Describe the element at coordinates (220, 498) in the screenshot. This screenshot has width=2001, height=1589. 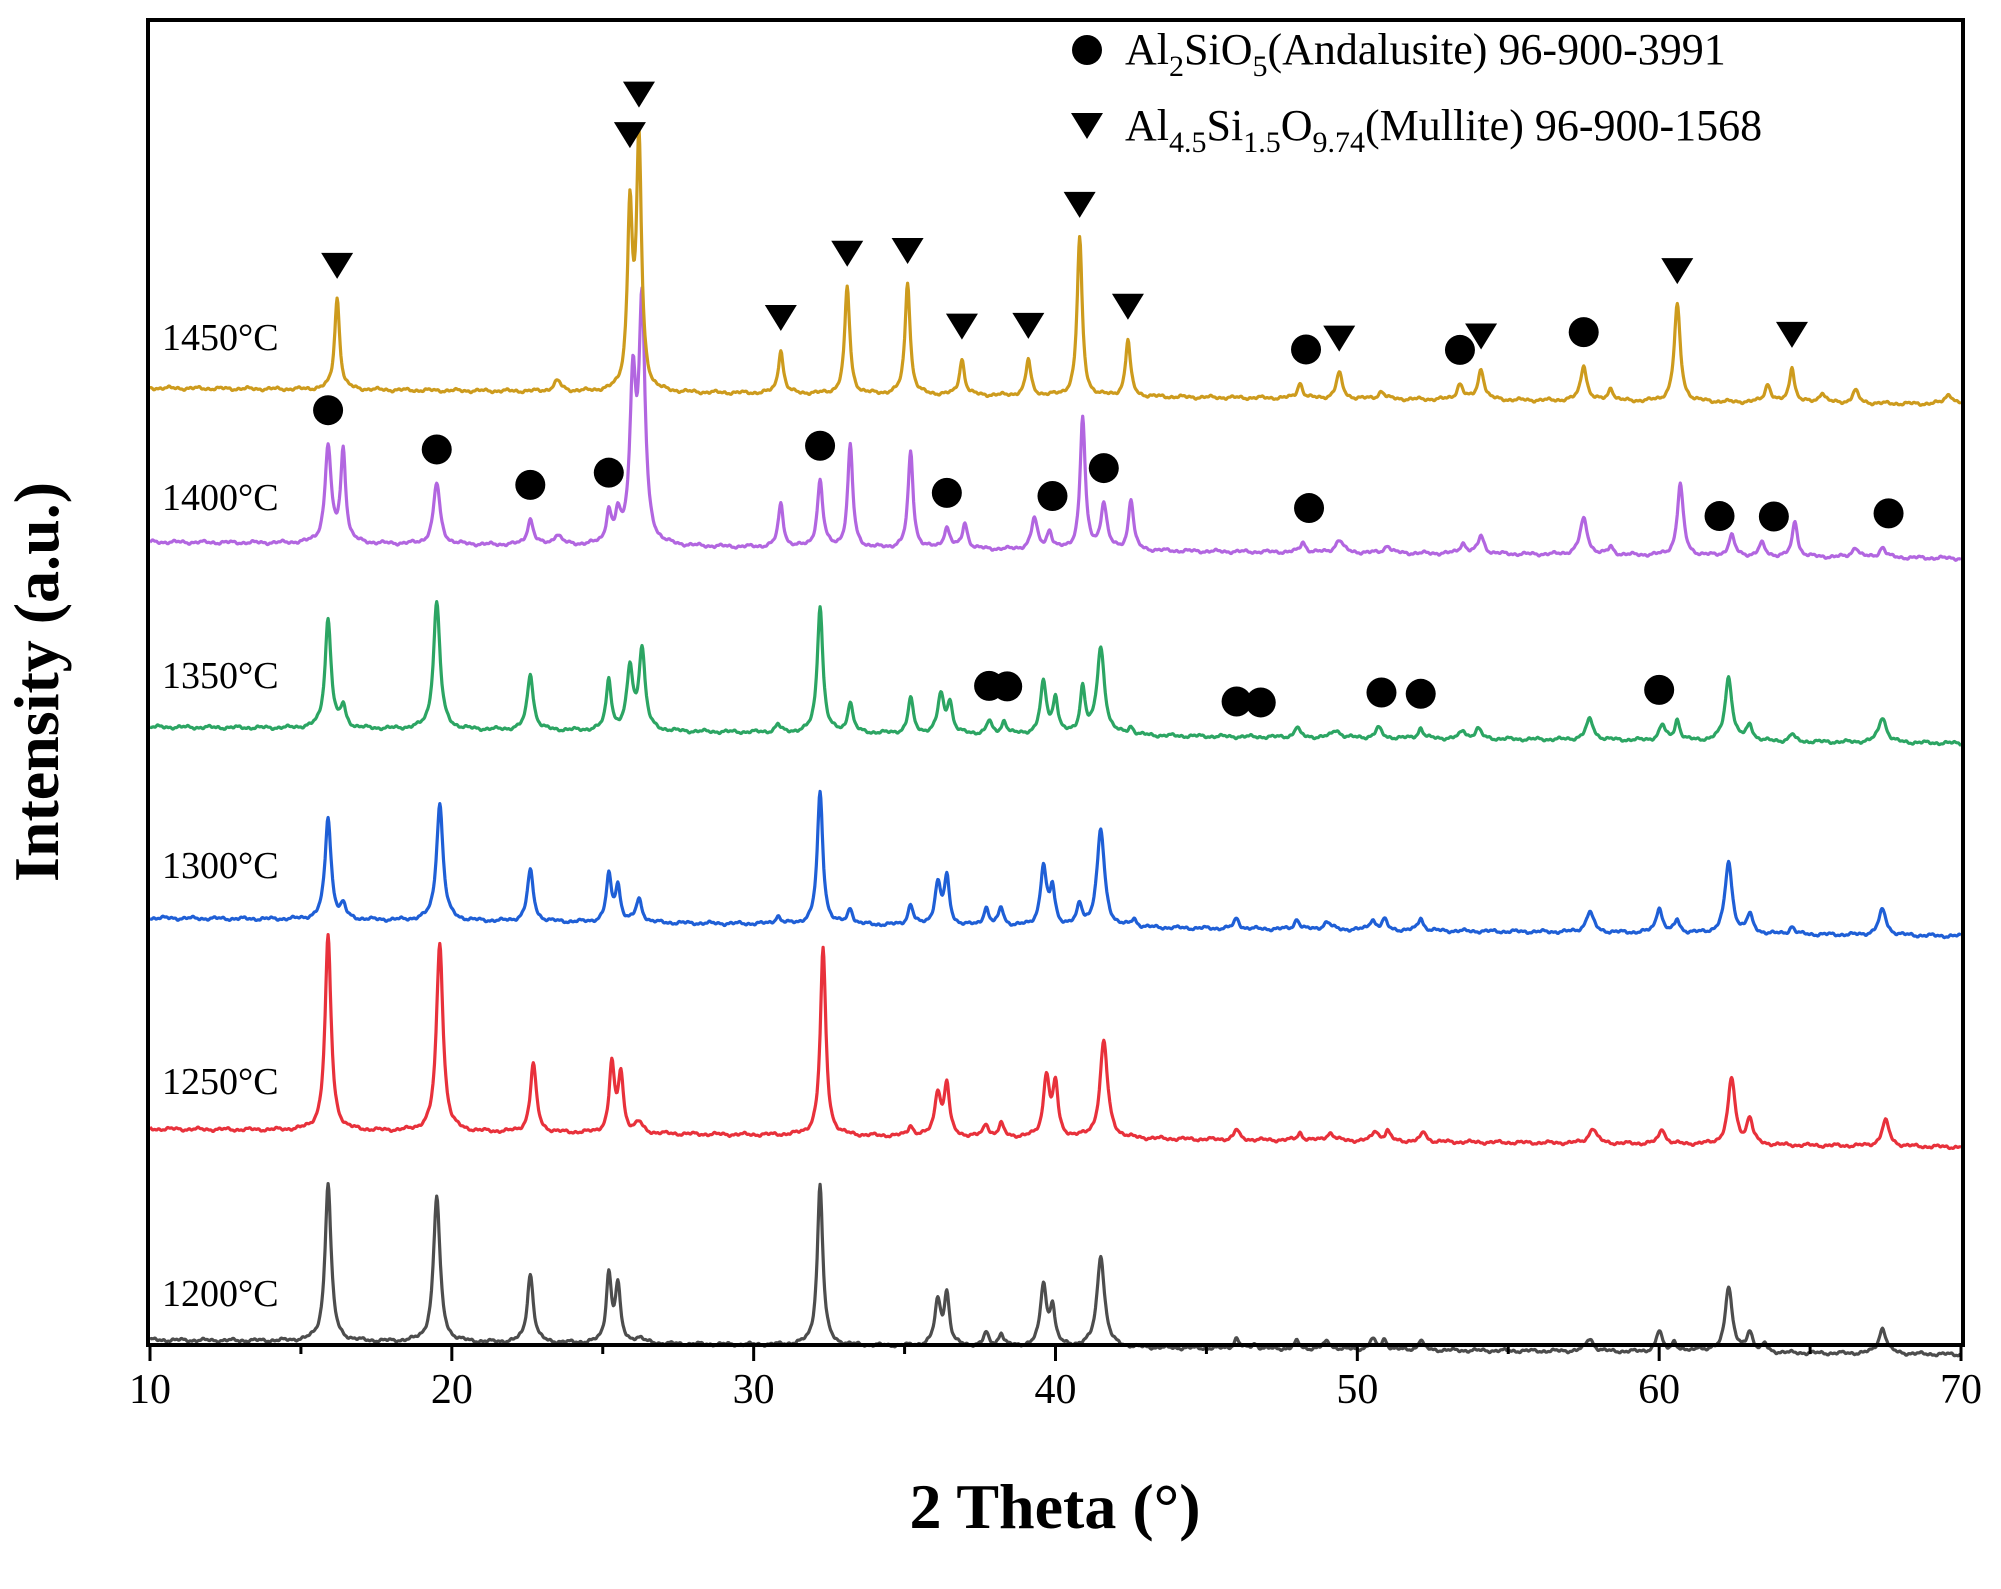
I see `series-label: 1400°C` at that location.